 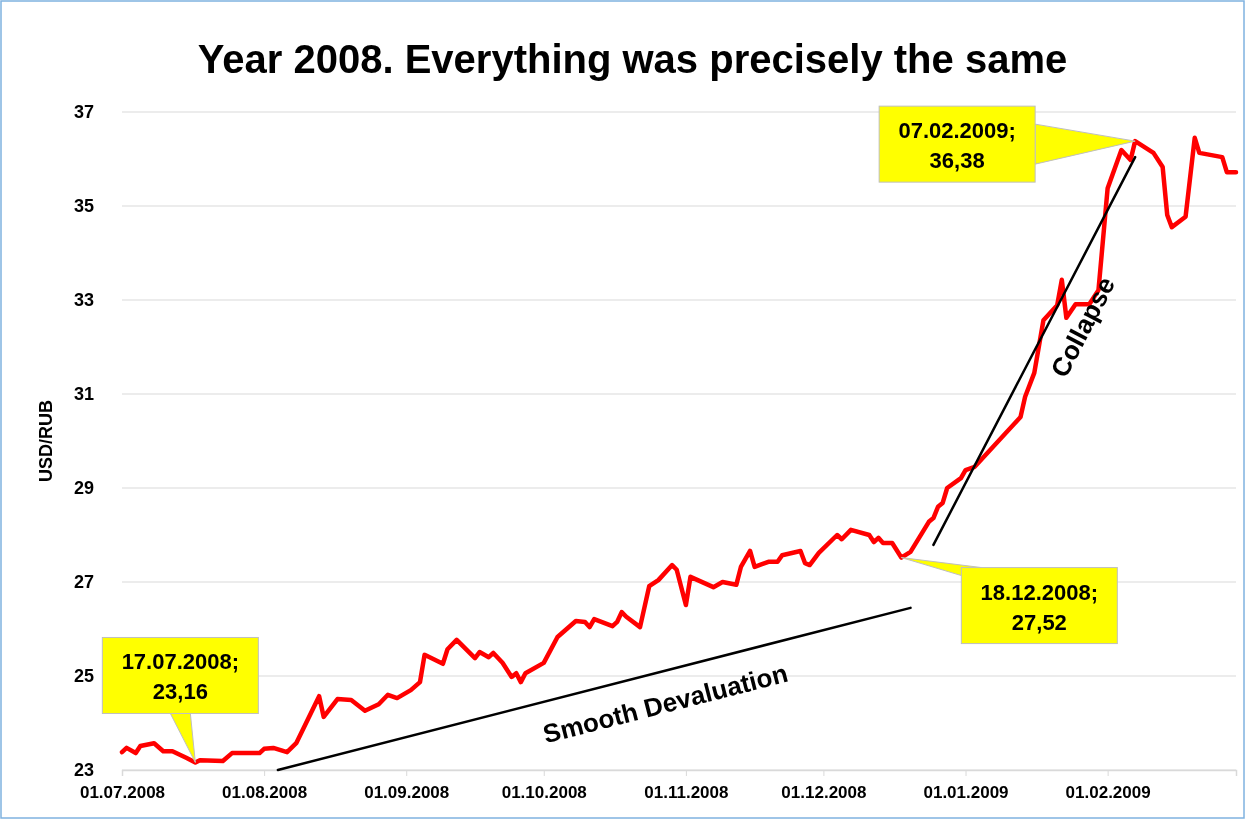 I want to click on y-tick-label: 33, so click(x=83, y=300).